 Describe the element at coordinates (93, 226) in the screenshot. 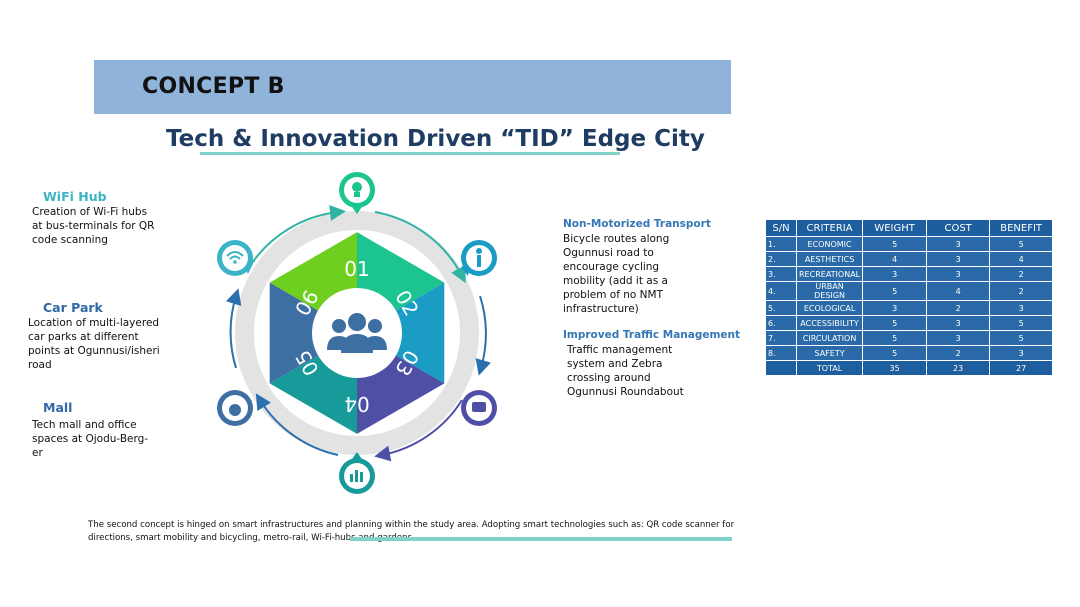

I see `wifi-hub-line: at bus-terminals for QR` at that location.